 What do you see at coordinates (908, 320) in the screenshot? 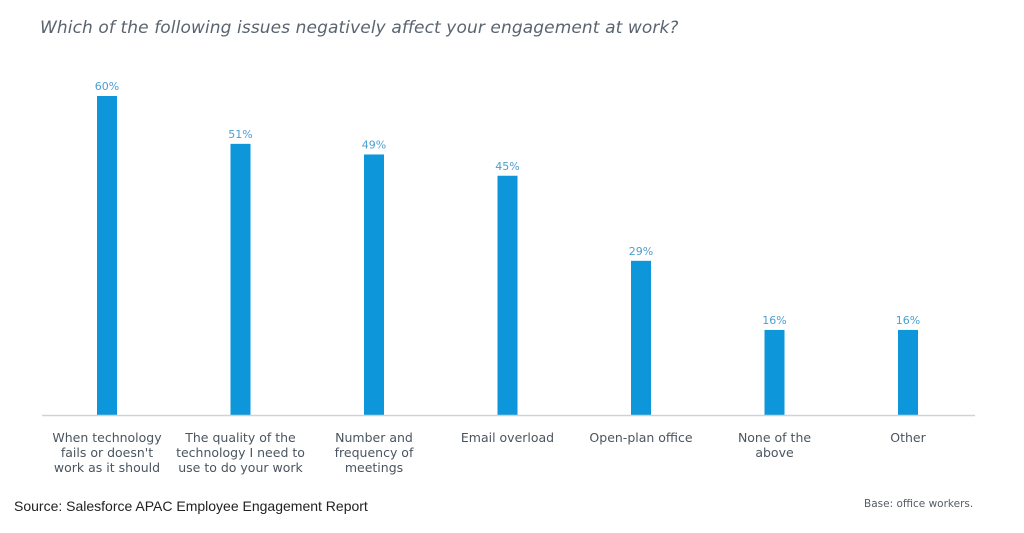
I see `value-label-6: 16%` at bounding box center [908, 320].